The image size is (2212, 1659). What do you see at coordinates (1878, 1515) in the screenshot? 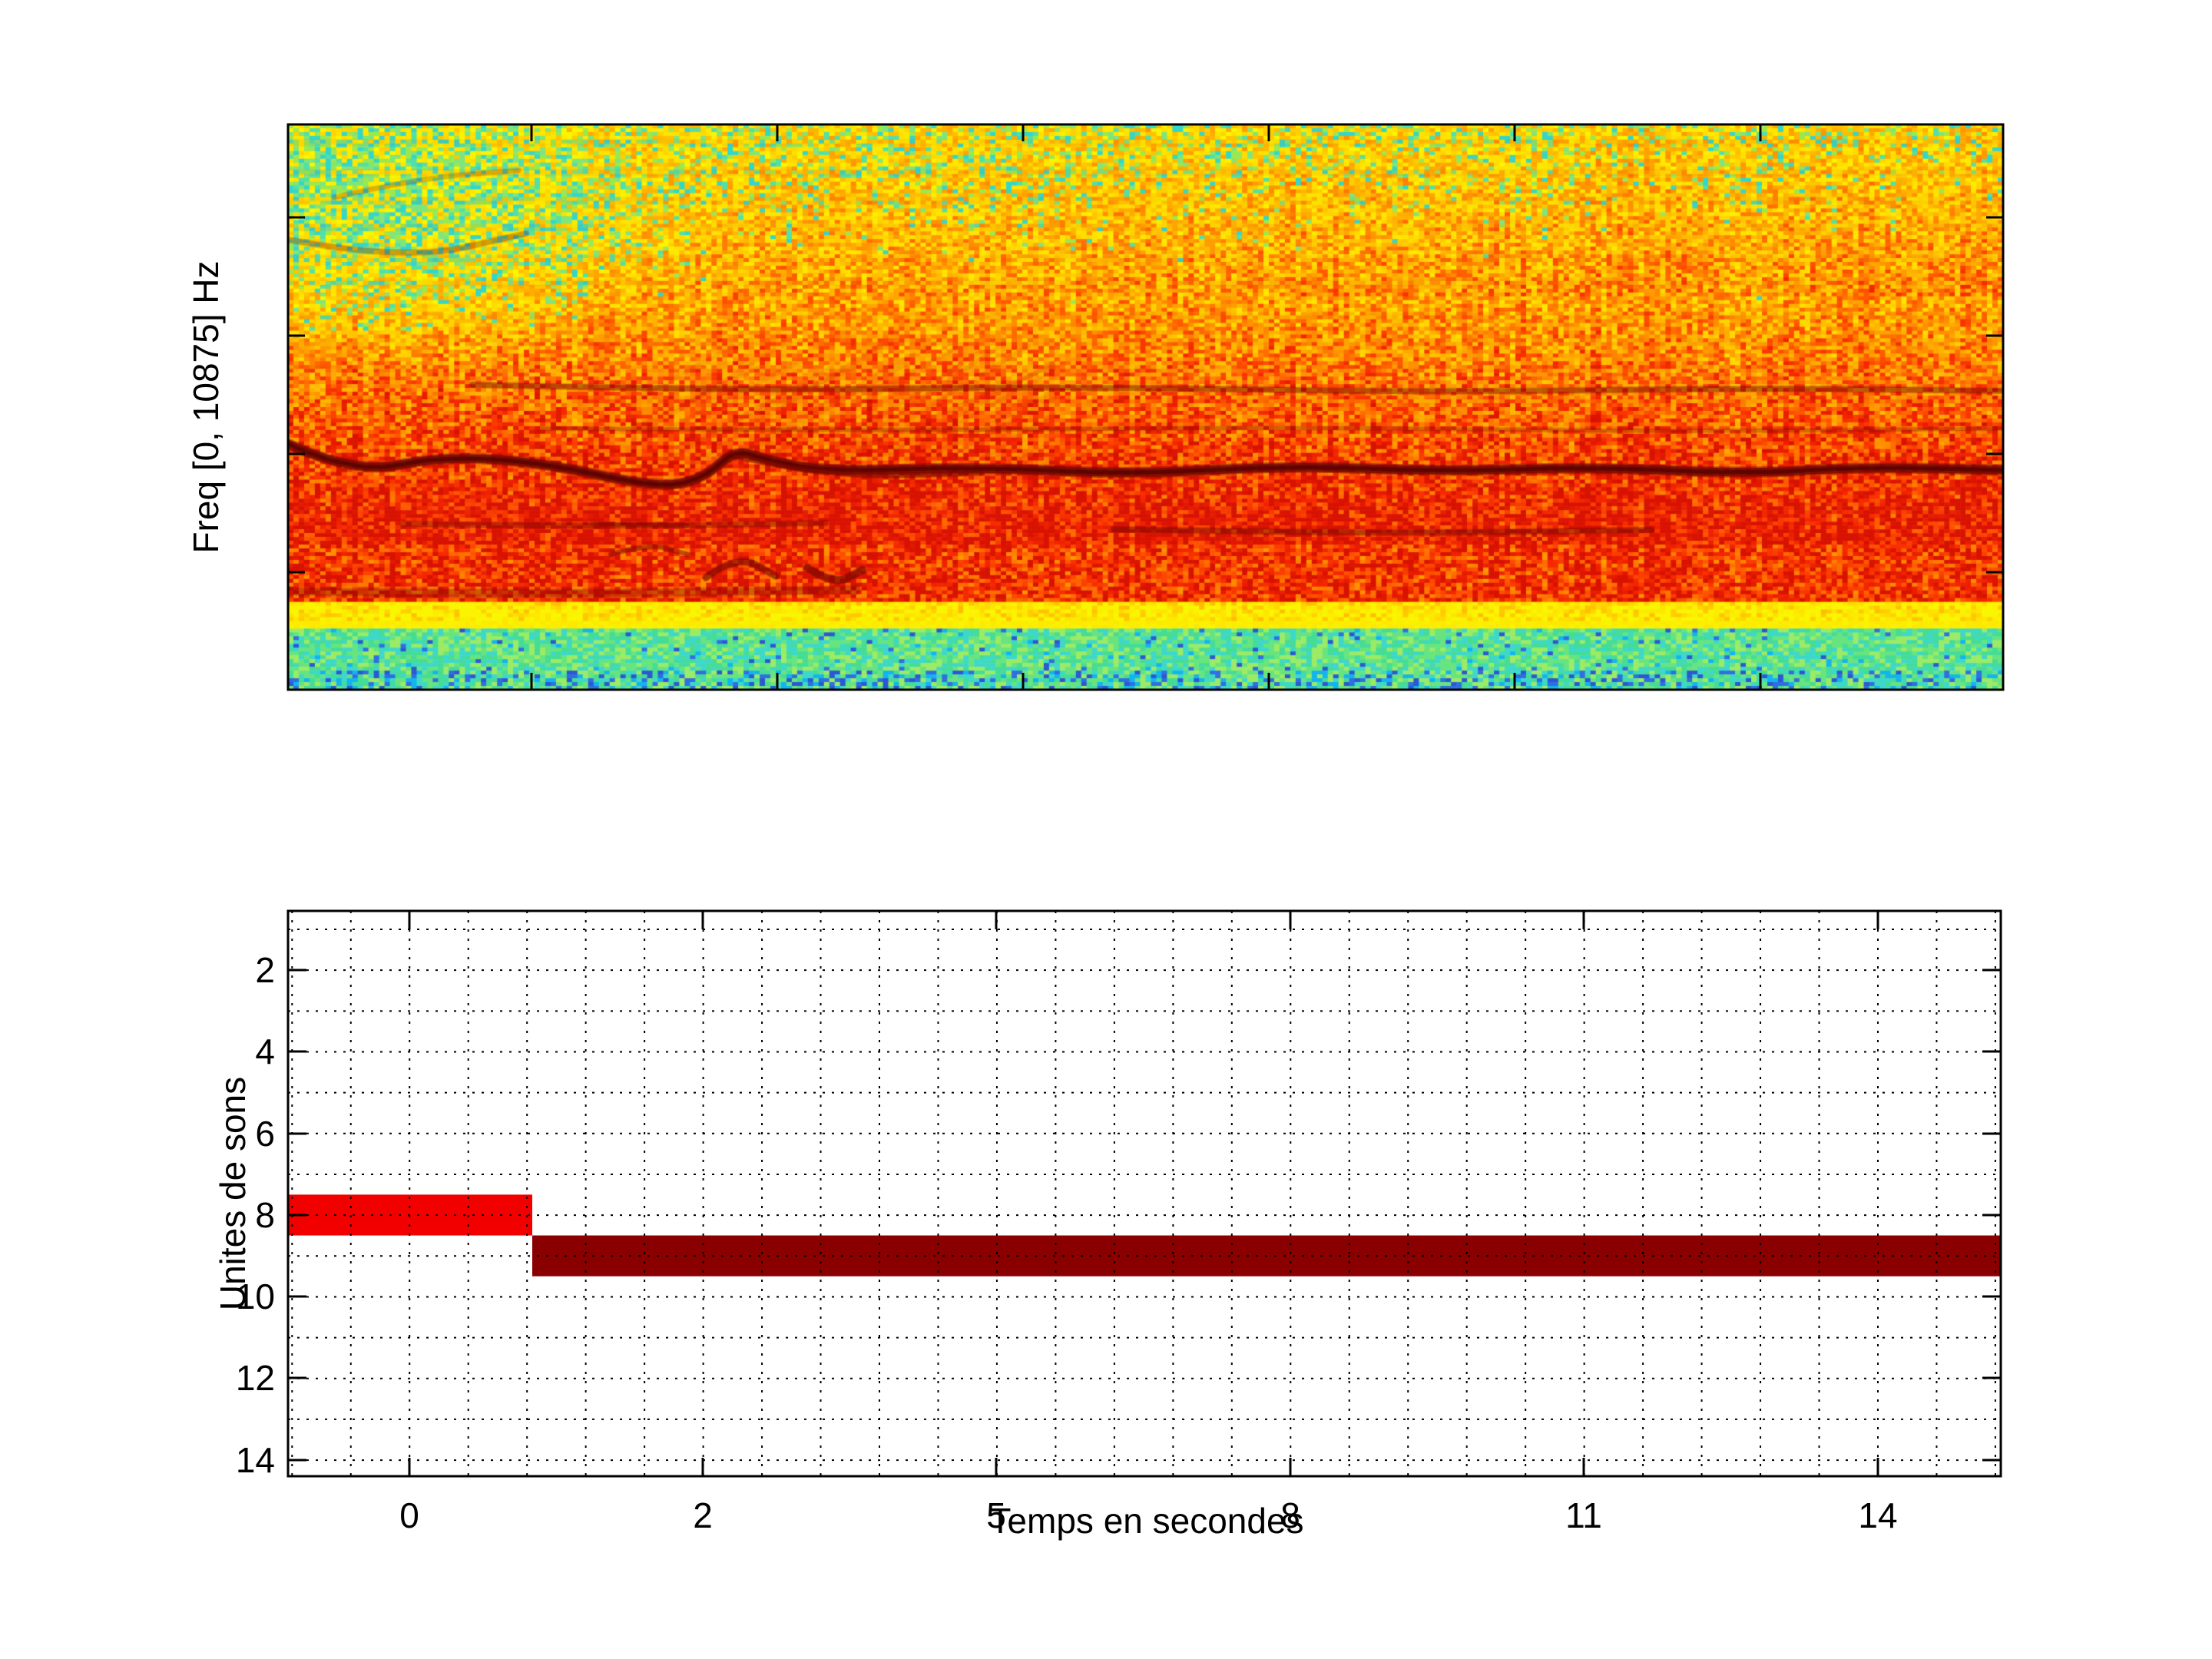
I see `units-xtick-label: 14` at bounding box center [1878, 1515].